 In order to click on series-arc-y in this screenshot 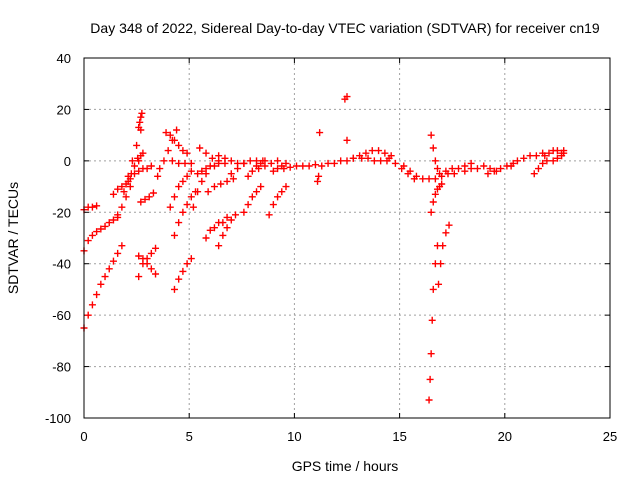, I will do `click(231, 159)`.